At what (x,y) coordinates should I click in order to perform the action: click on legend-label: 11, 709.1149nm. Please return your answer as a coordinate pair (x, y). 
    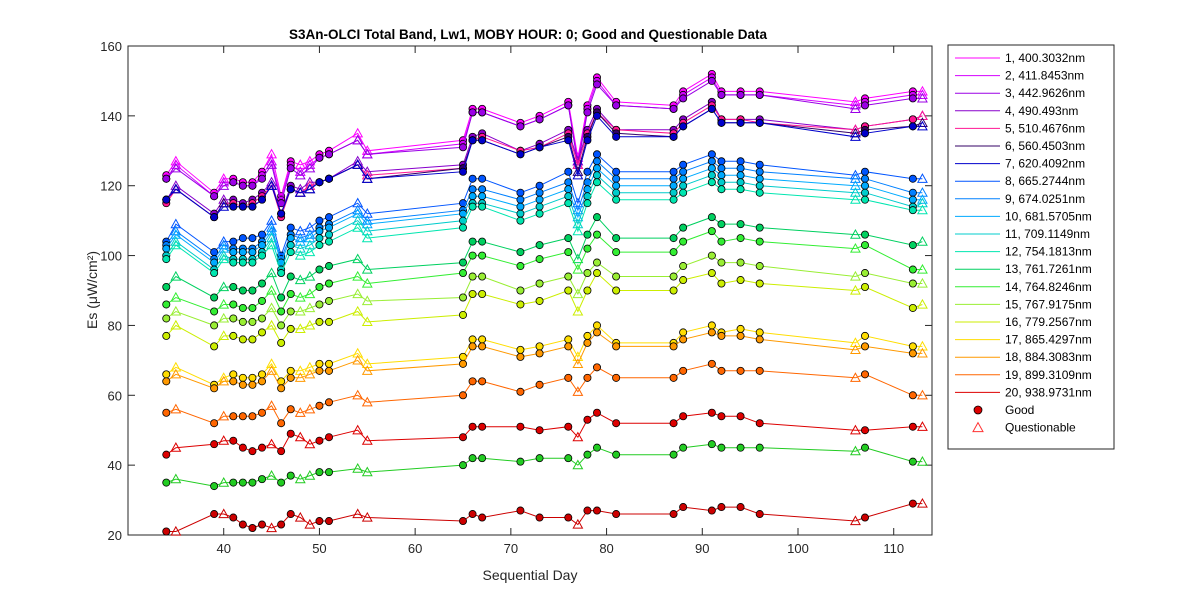
    Looking at the image, I should click on (1047, 234).